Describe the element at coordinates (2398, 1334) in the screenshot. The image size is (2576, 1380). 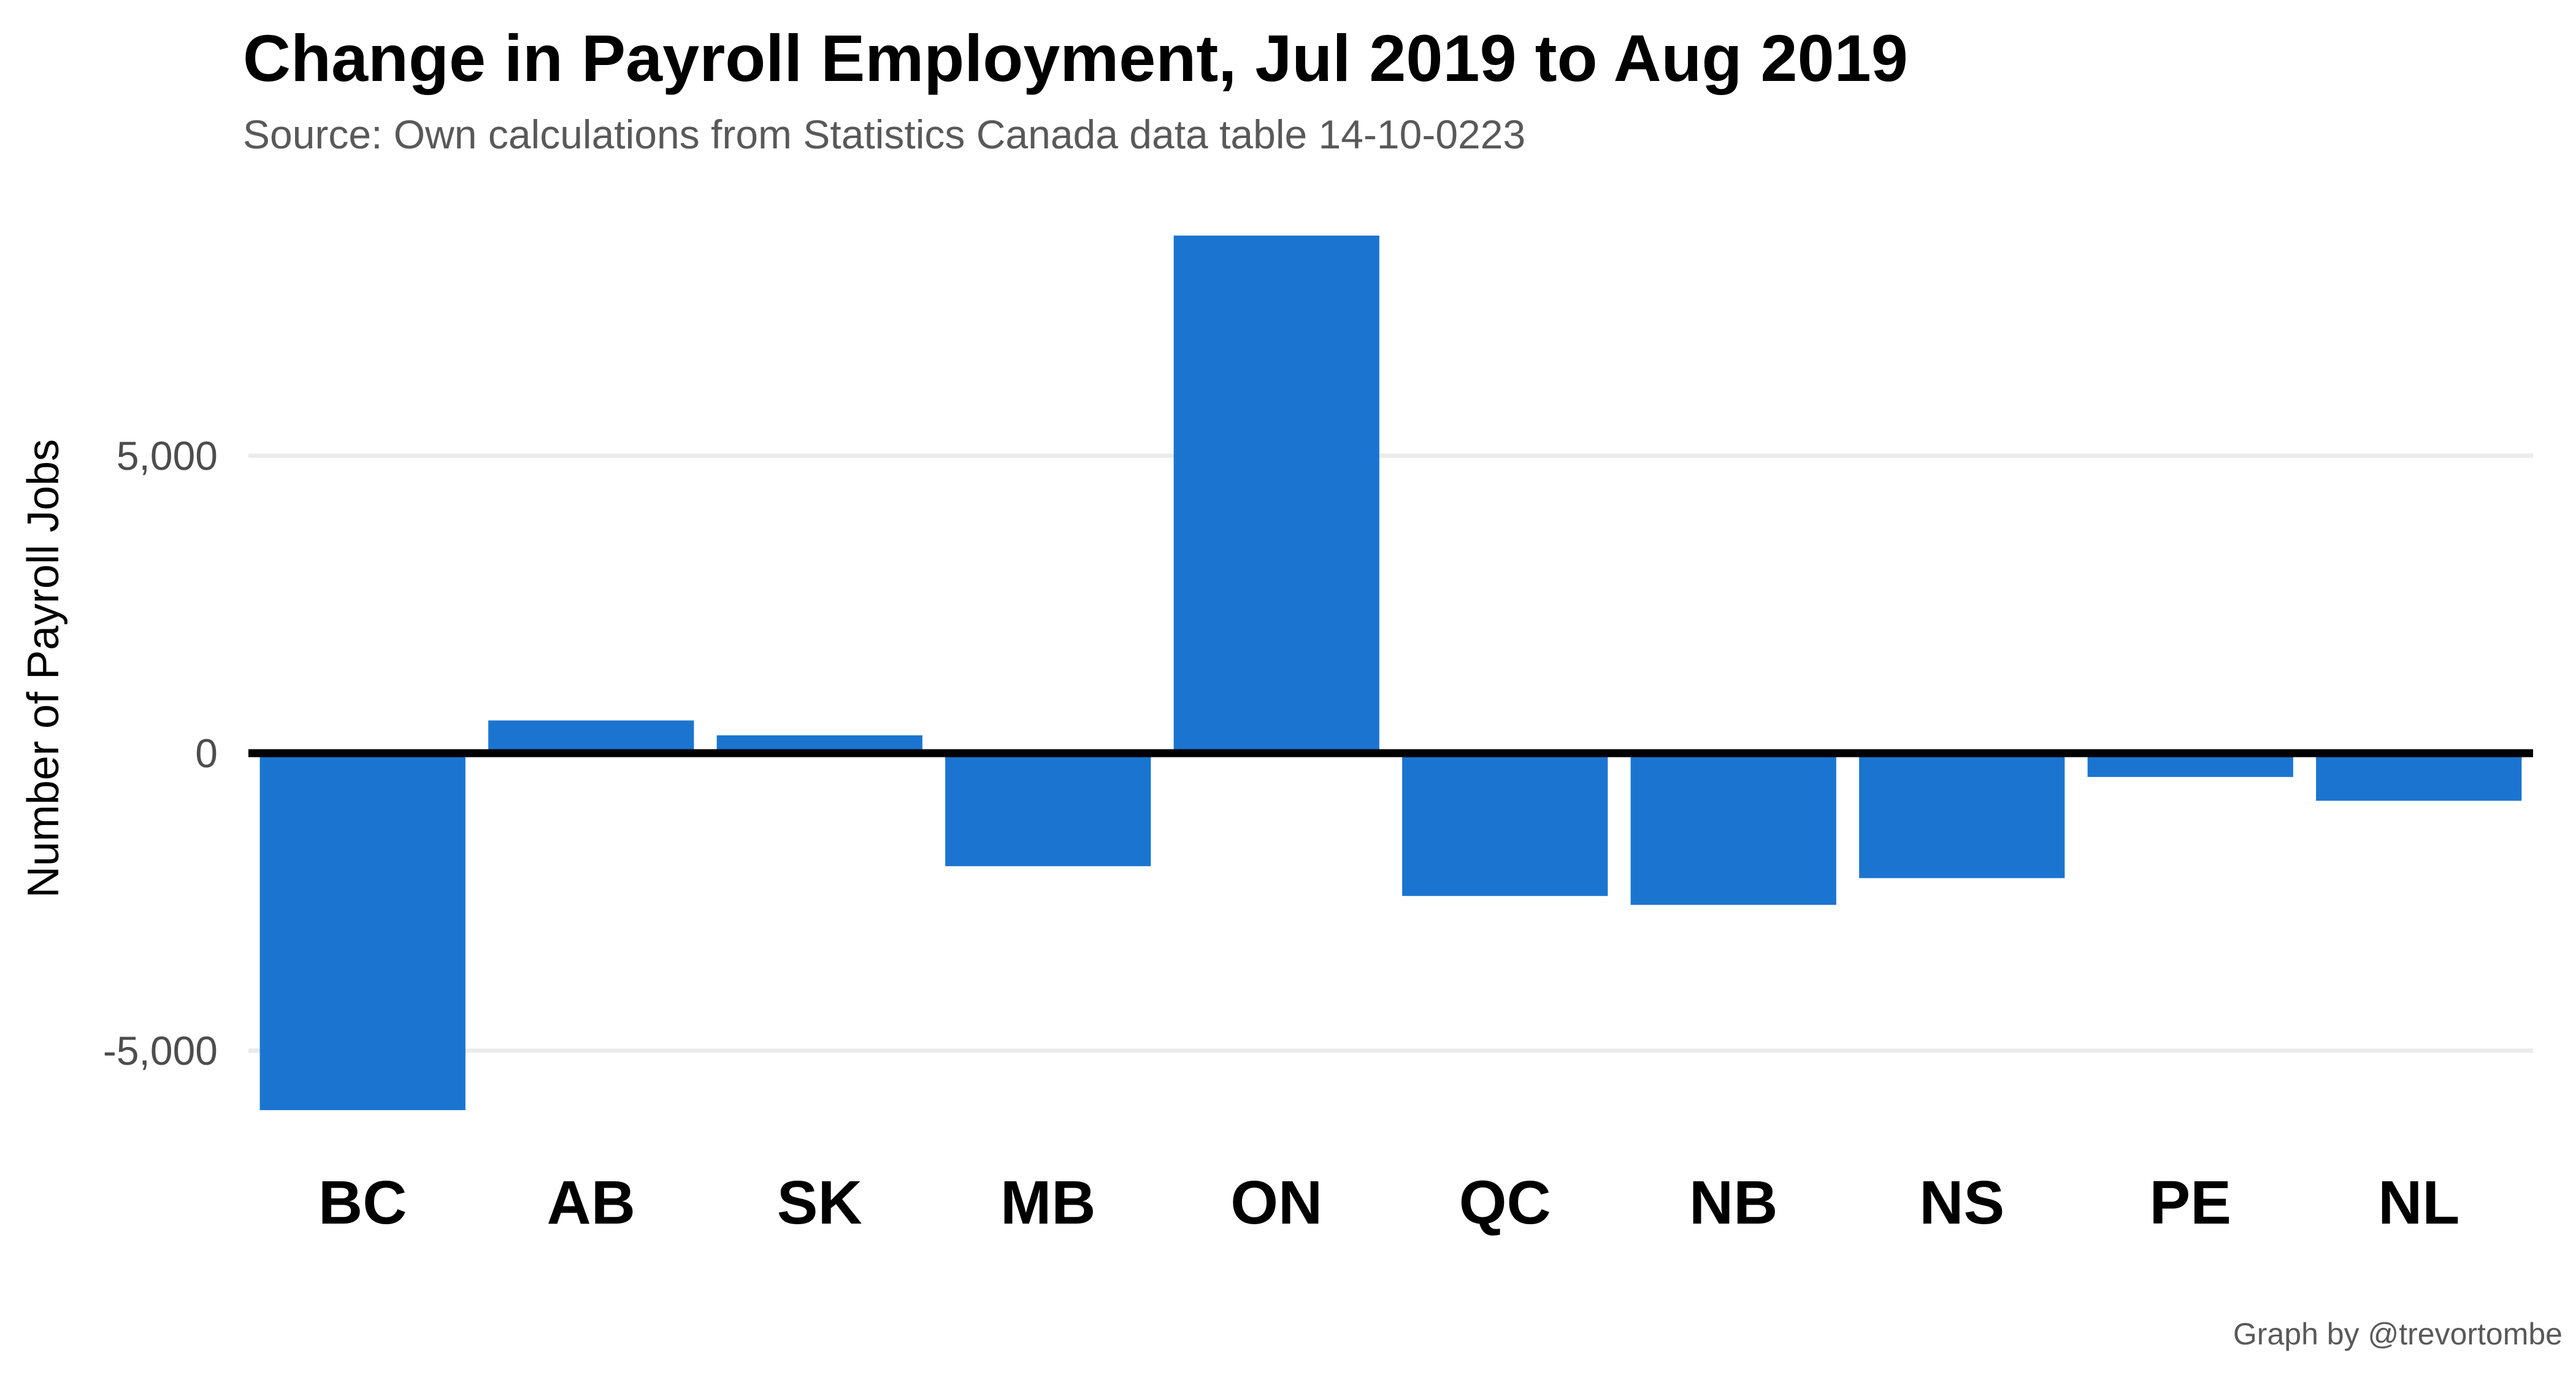
I see `chart-caption: Graph by @trevortombe` at that location.